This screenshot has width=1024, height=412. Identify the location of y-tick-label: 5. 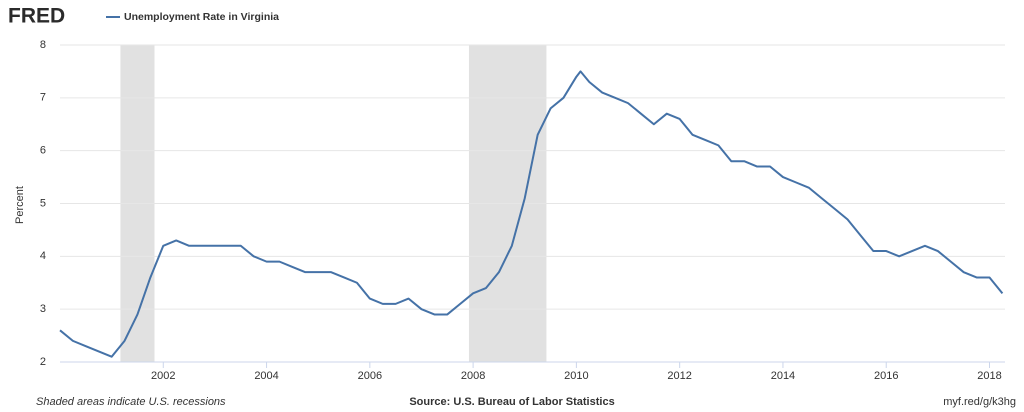
(43, 203).